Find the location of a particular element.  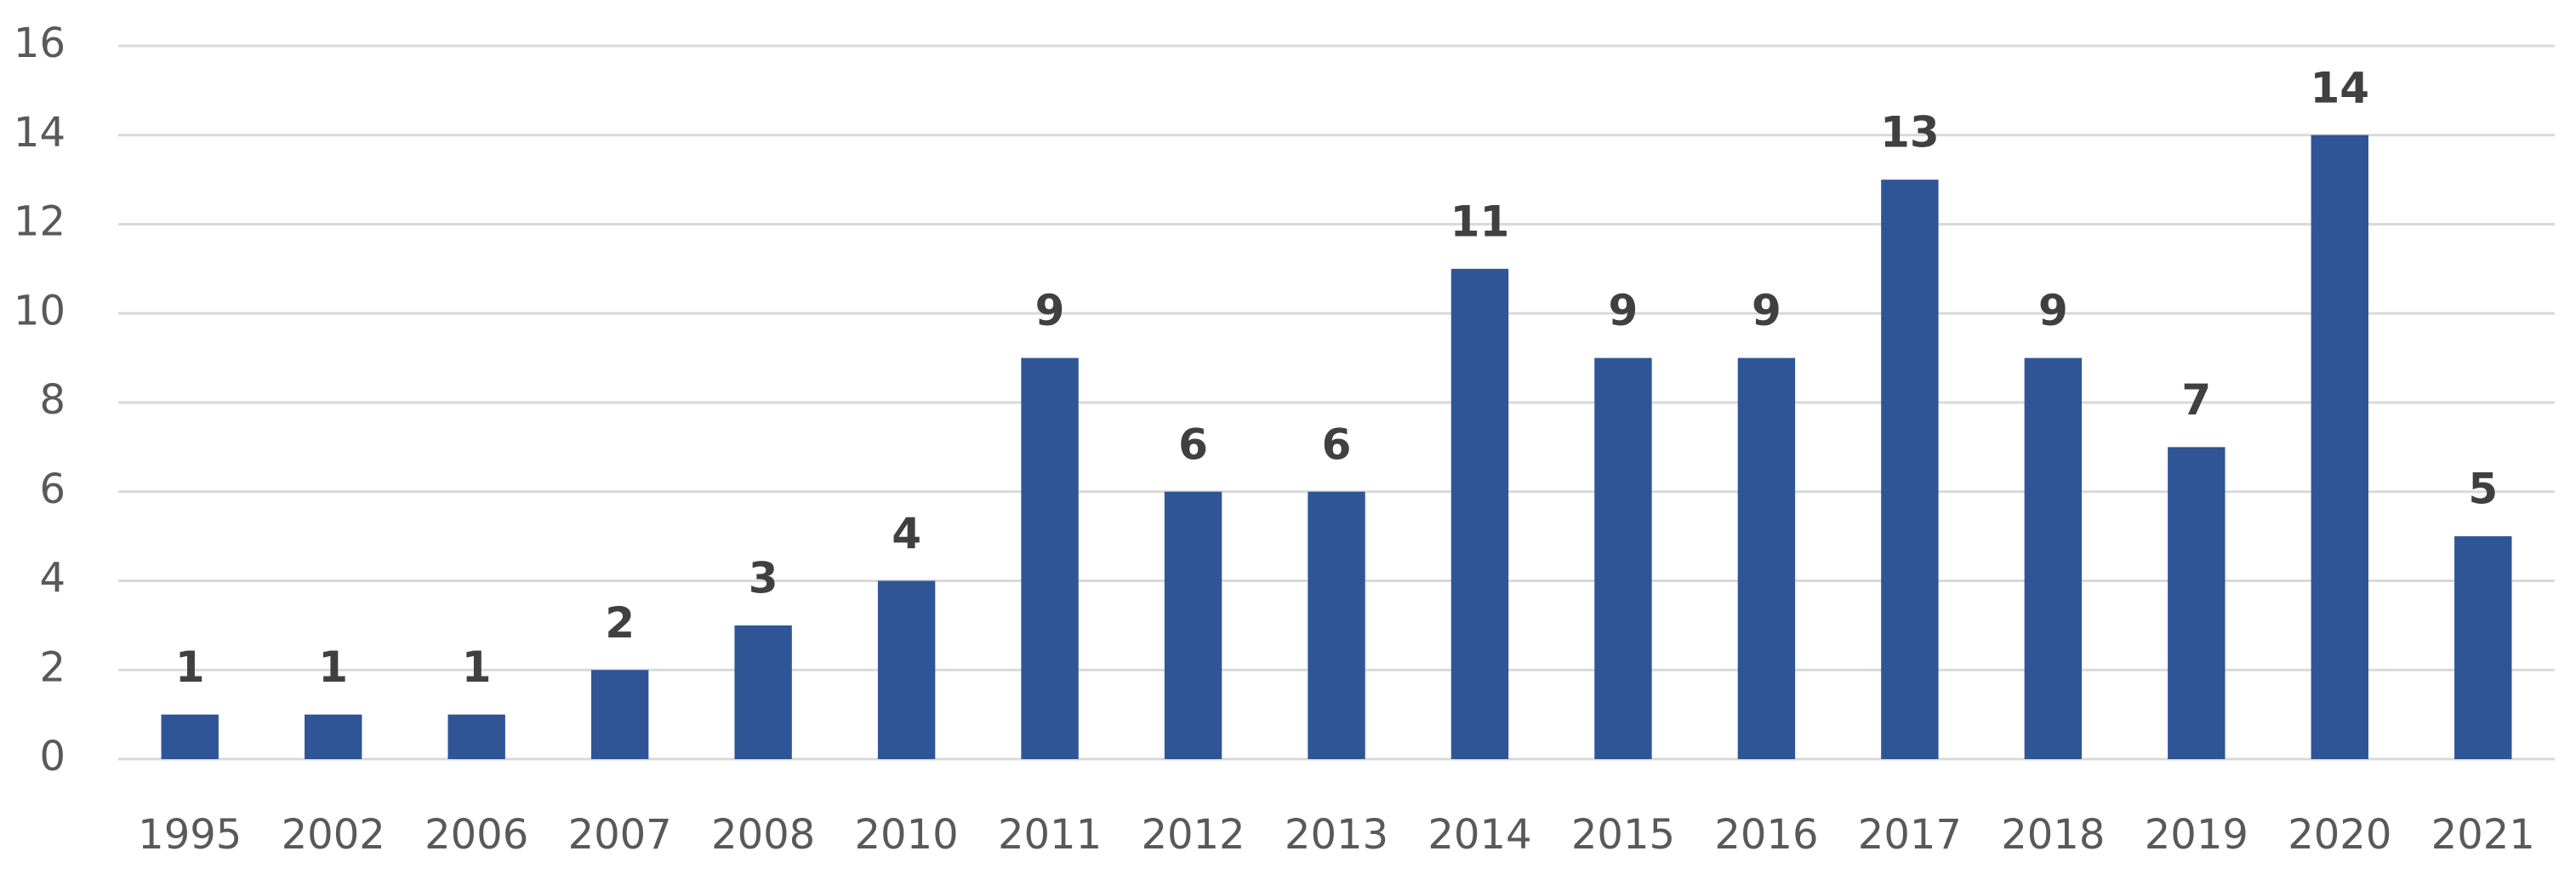

data-label: 3 is located at coordinates (763, 578).